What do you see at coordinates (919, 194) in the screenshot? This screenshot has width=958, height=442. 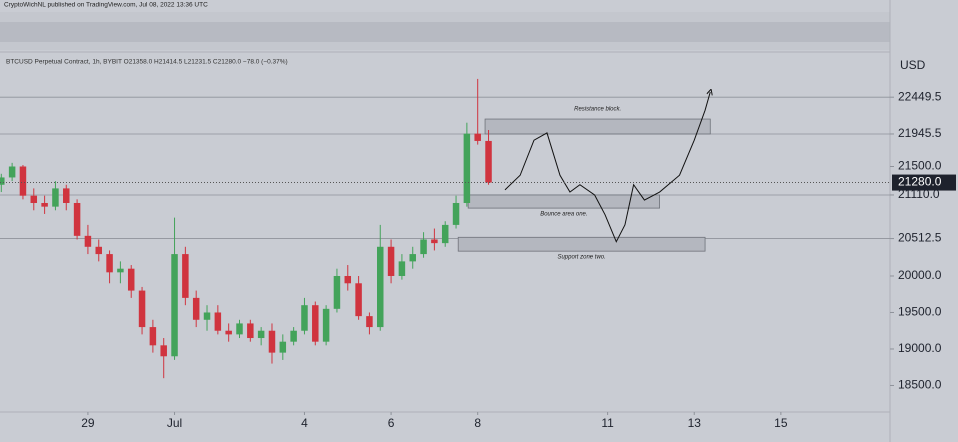 I see `y-tick-label: 21110.0` at bounding box center [919, 194].